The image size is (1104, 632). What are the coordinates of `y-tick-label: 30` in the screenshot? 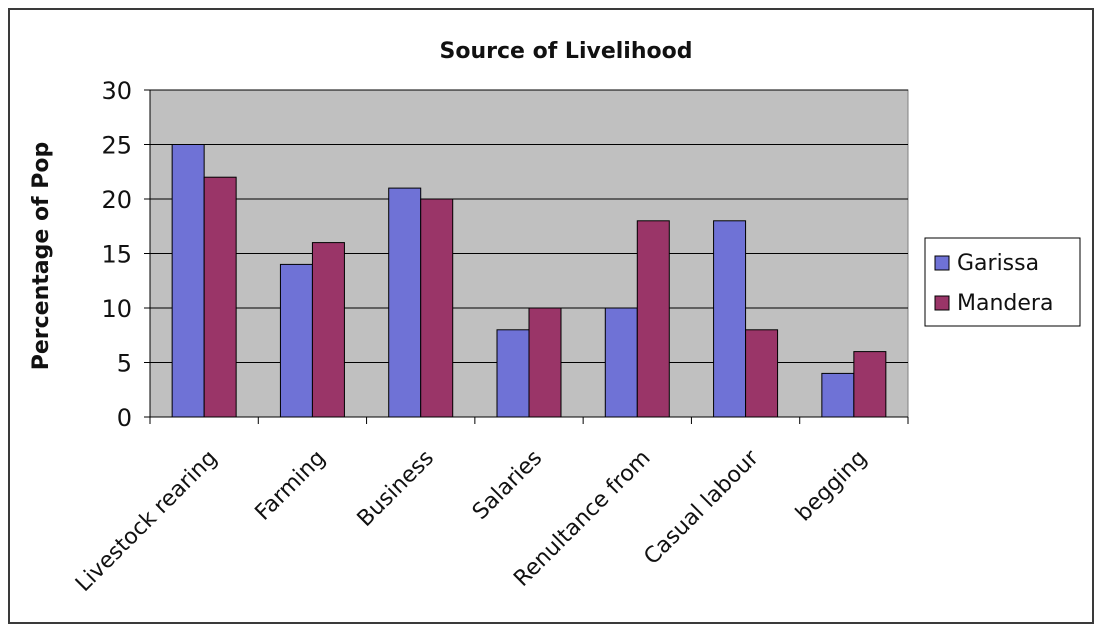 It's located at (116, 91).